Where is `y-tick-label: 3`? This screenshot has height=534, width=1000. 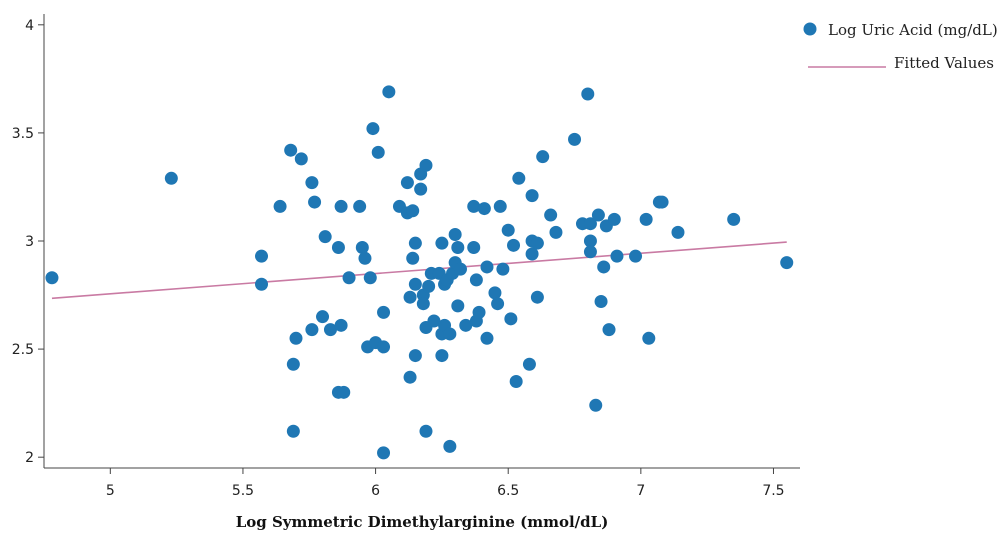
y-tick-label: 3 is located at coordinates (29, 242).